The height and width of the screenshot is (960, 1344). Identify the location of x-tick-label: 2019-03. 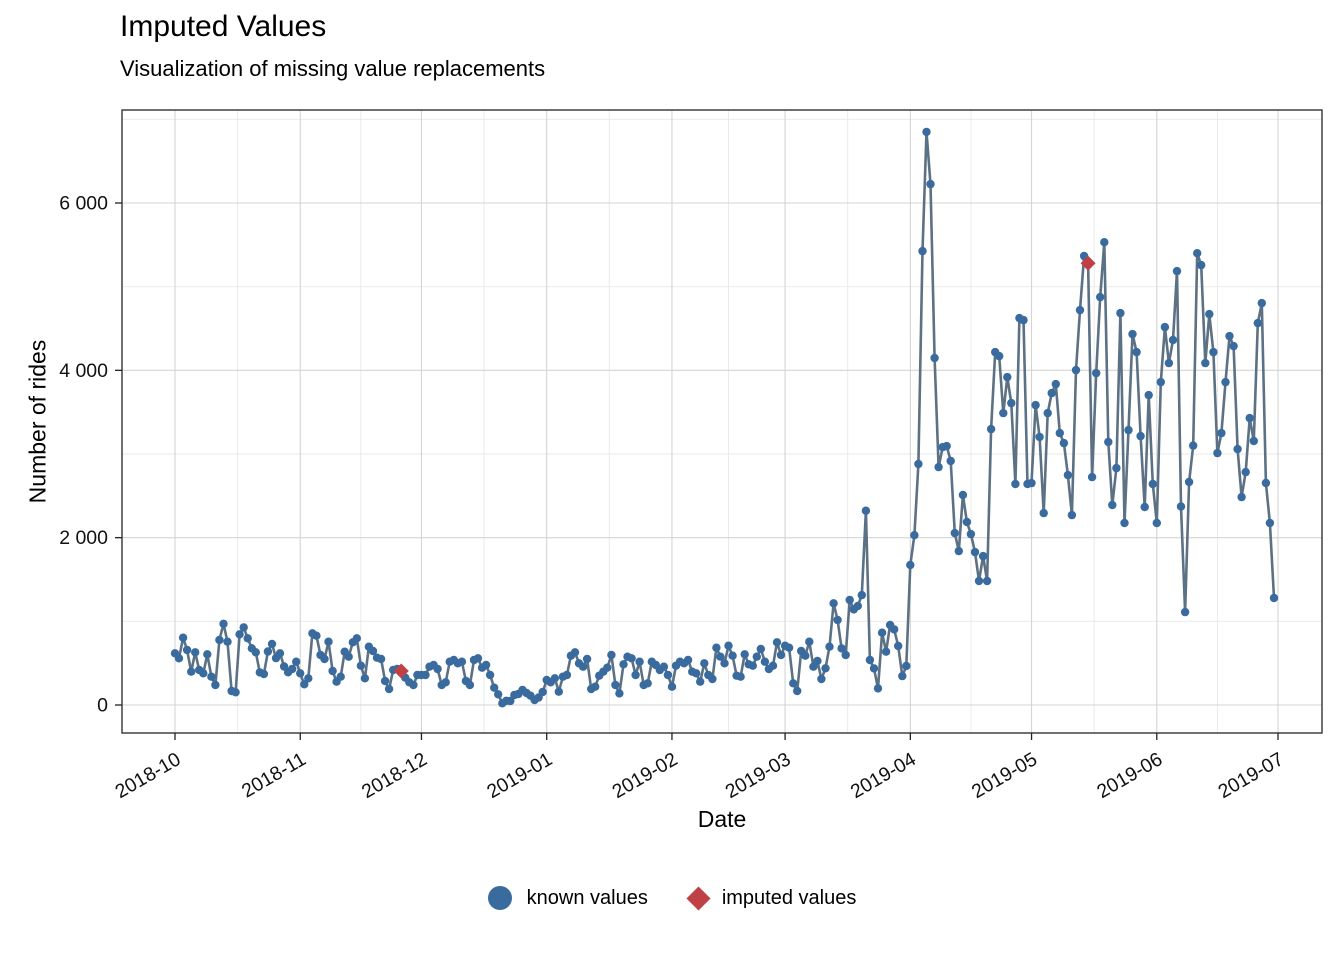
(758, 775).